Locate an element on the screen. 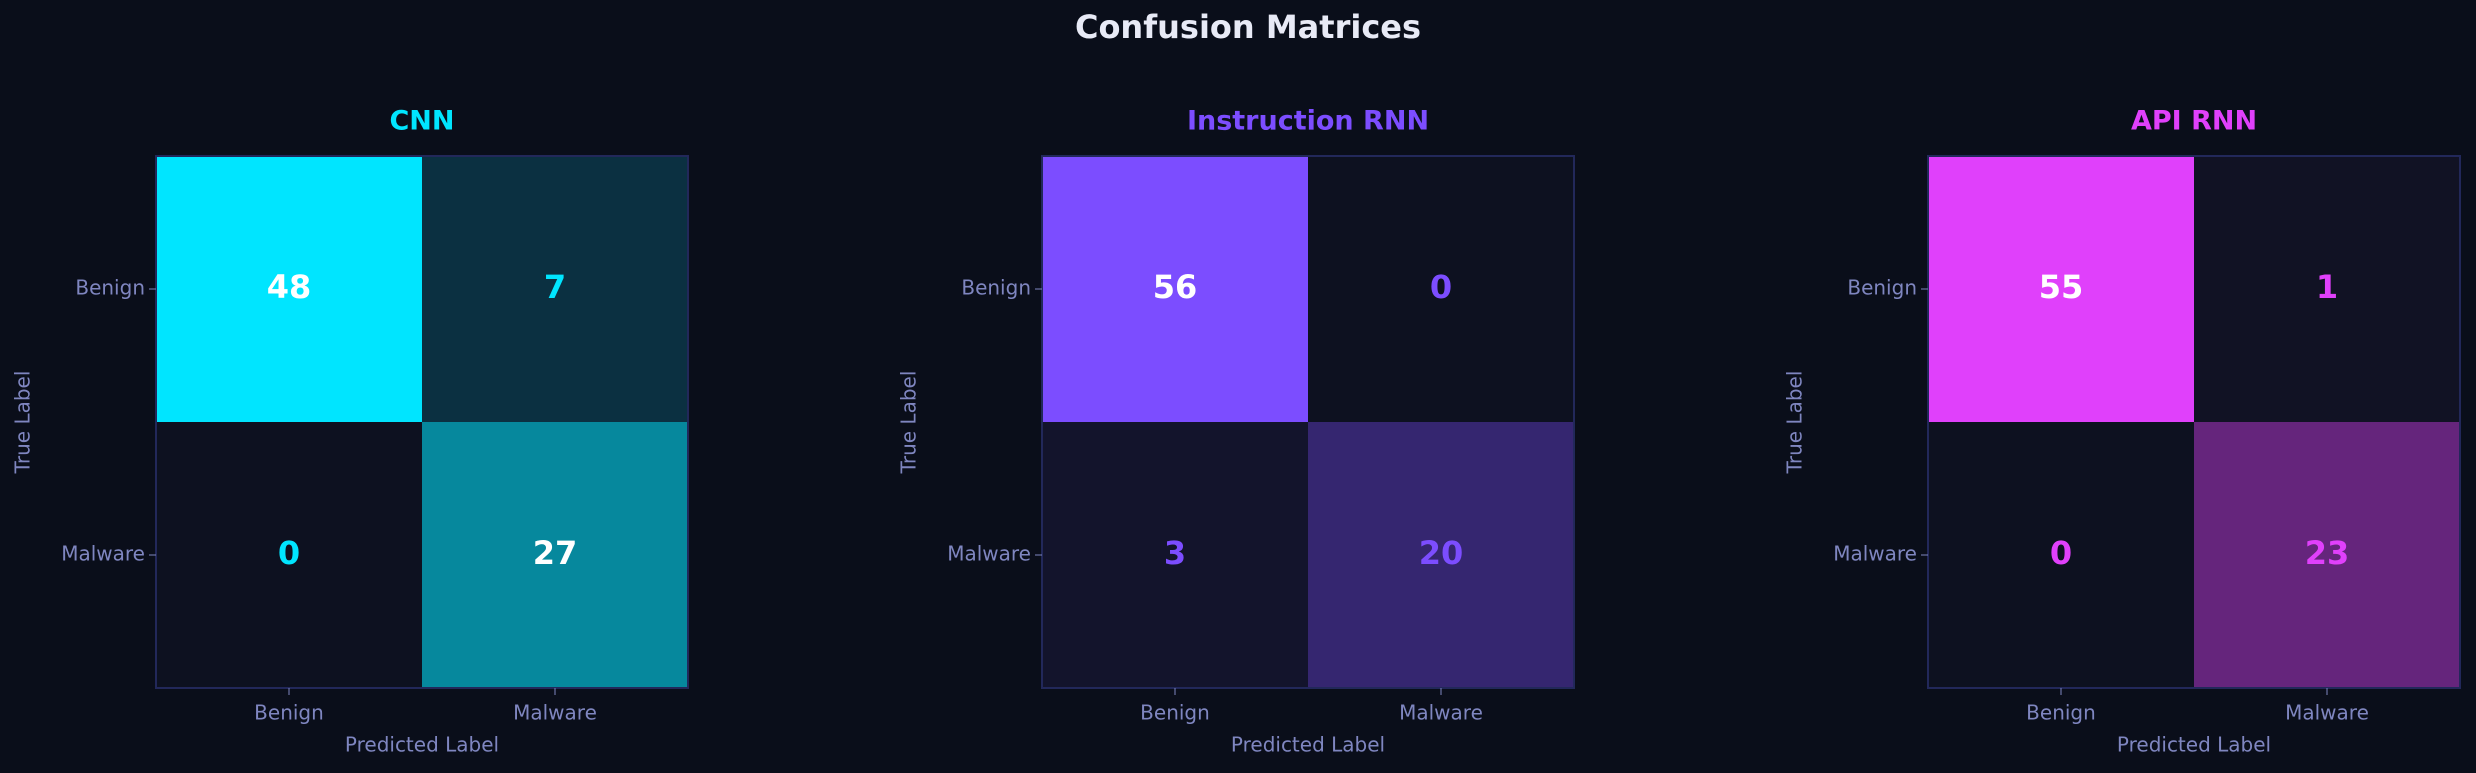 This screenshot has height=773, width=2476. figure-title: Confusion Matrices is located at coordinates (1248, 27).